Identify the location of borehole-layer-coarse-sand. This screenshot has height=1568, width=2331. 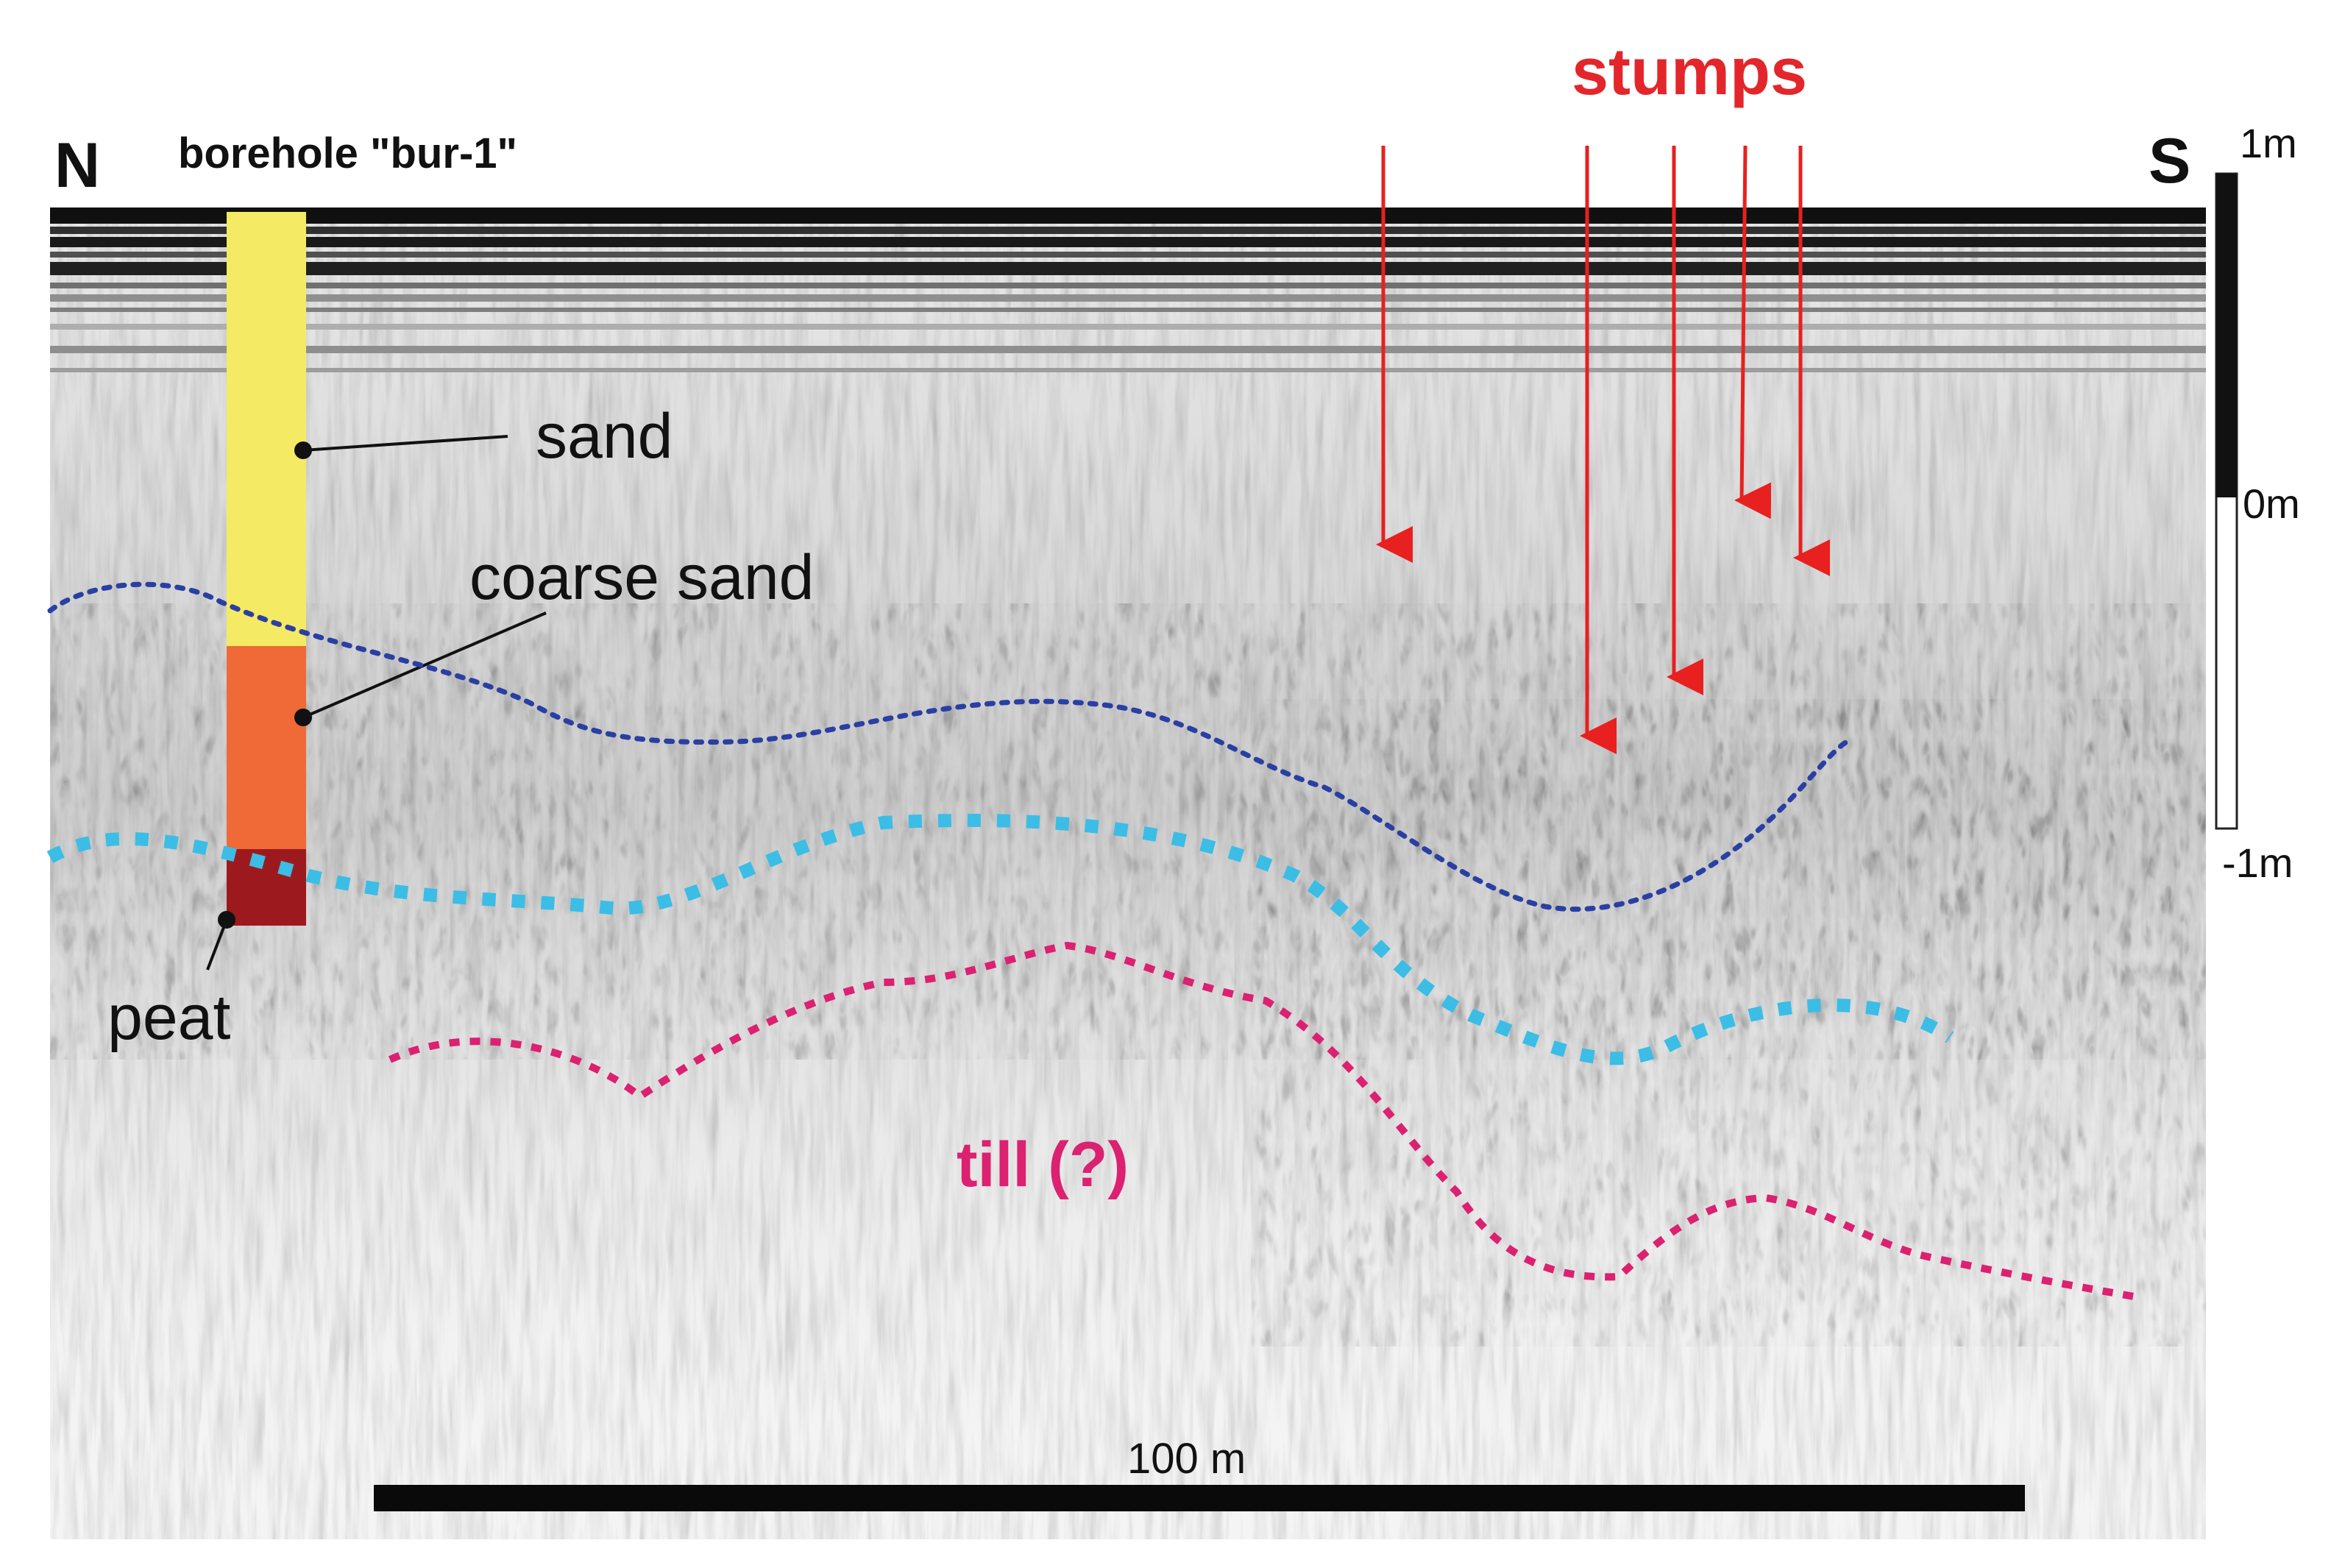
(266, 747).